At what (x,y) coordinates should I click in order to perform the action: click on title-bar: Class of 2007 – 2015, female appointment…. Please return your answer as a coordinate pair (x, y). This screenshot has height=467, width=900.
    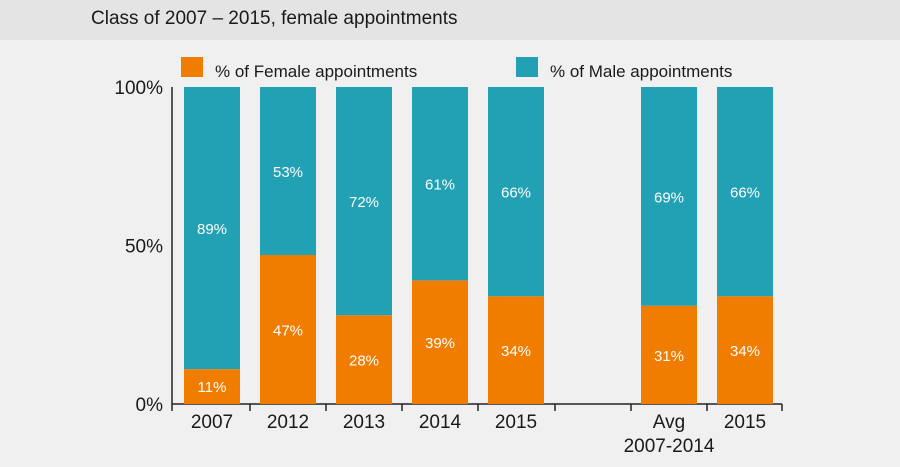
    Looking at the image, I should click on (450, 20).